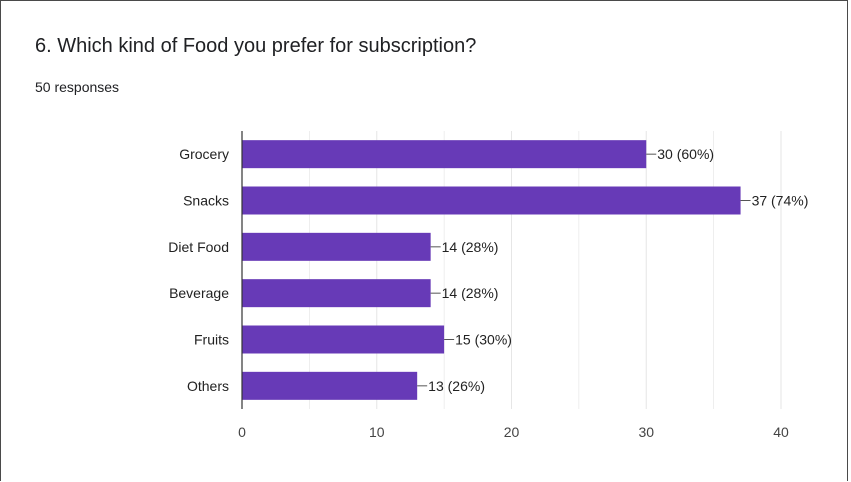  What do you see at coordinates (242, 432) in the screenshot?
I see `x-tick-label: 0` at bounding box center [242, 432].